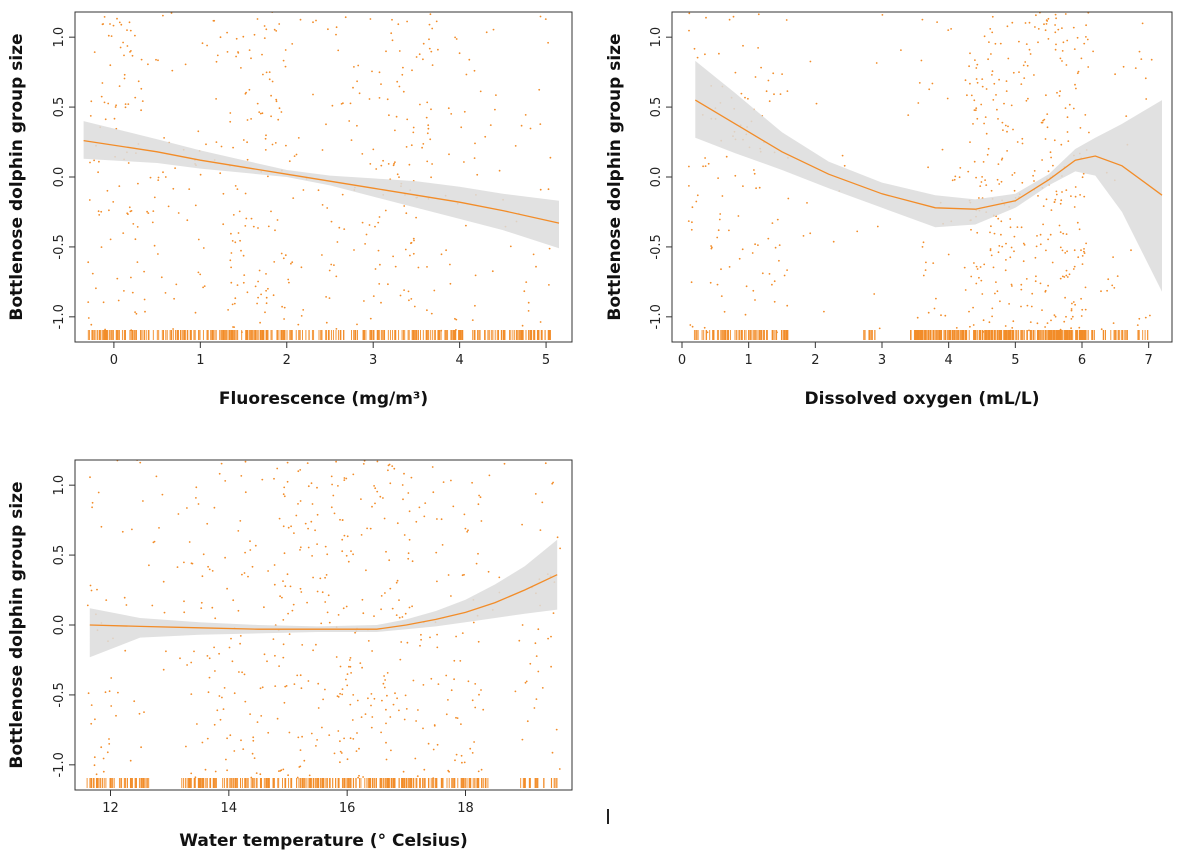  What do you see at coordinates (322, 783) in the screenshot?
I see `rug-marks` at bounding box center [322, 783].